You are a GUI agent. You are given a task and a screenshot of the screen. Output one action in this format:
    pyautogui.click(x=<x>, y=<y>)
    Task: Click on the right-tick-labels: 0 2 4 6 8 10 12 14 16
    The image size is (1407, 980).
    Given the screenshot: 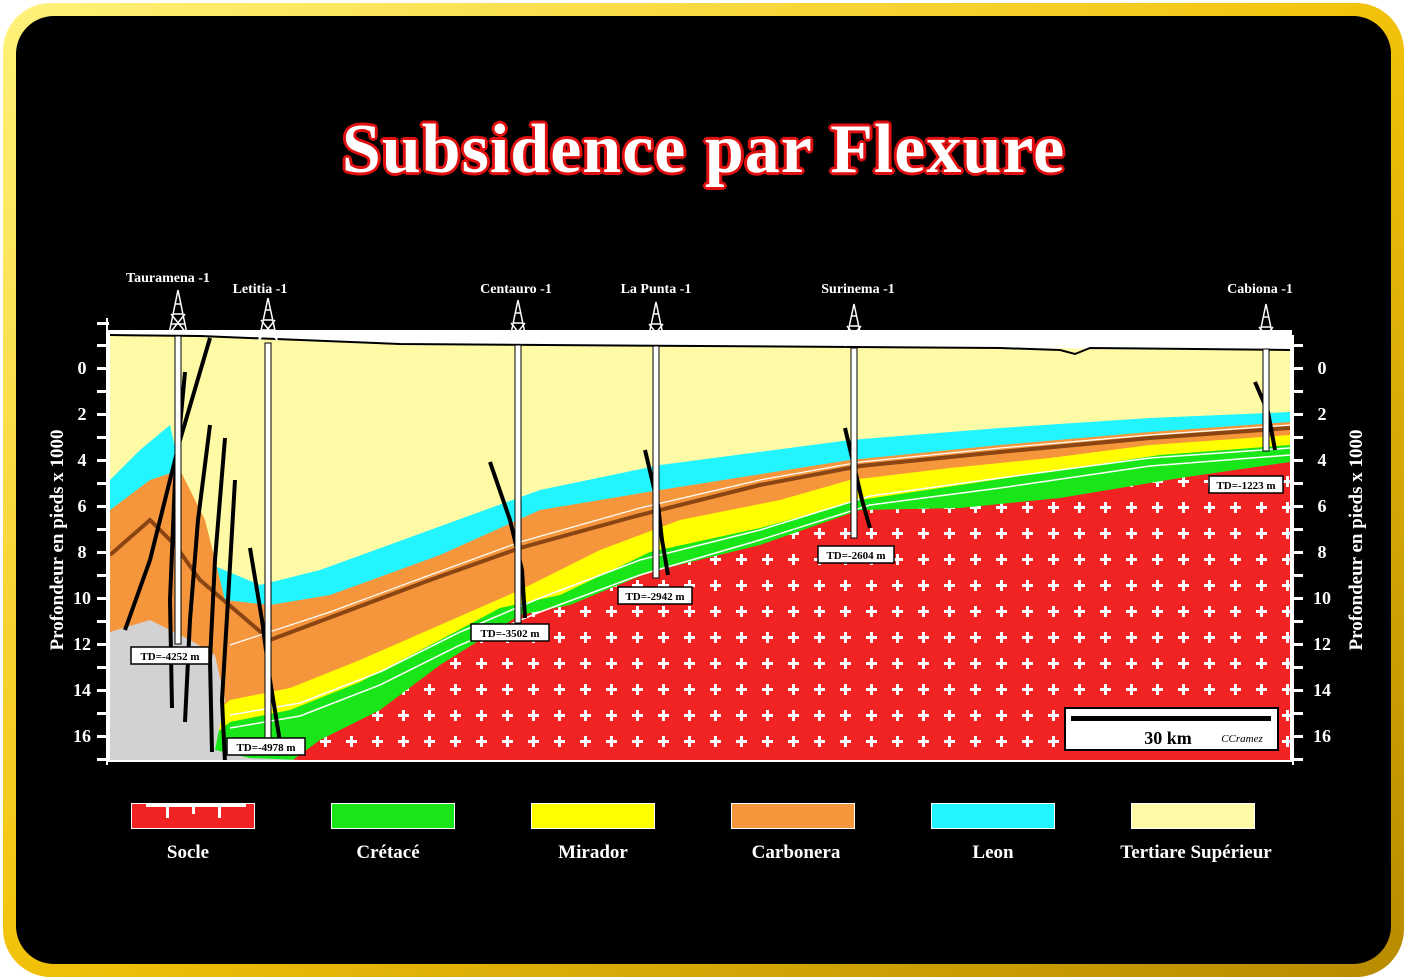 What is the action you would take?
    pyautogui.click(x=1322, y=552)
    